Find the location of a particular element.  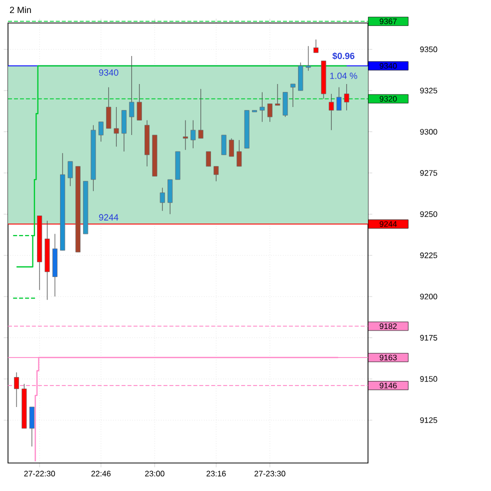

annotation: 9244 is located at coordinates (108, 217).